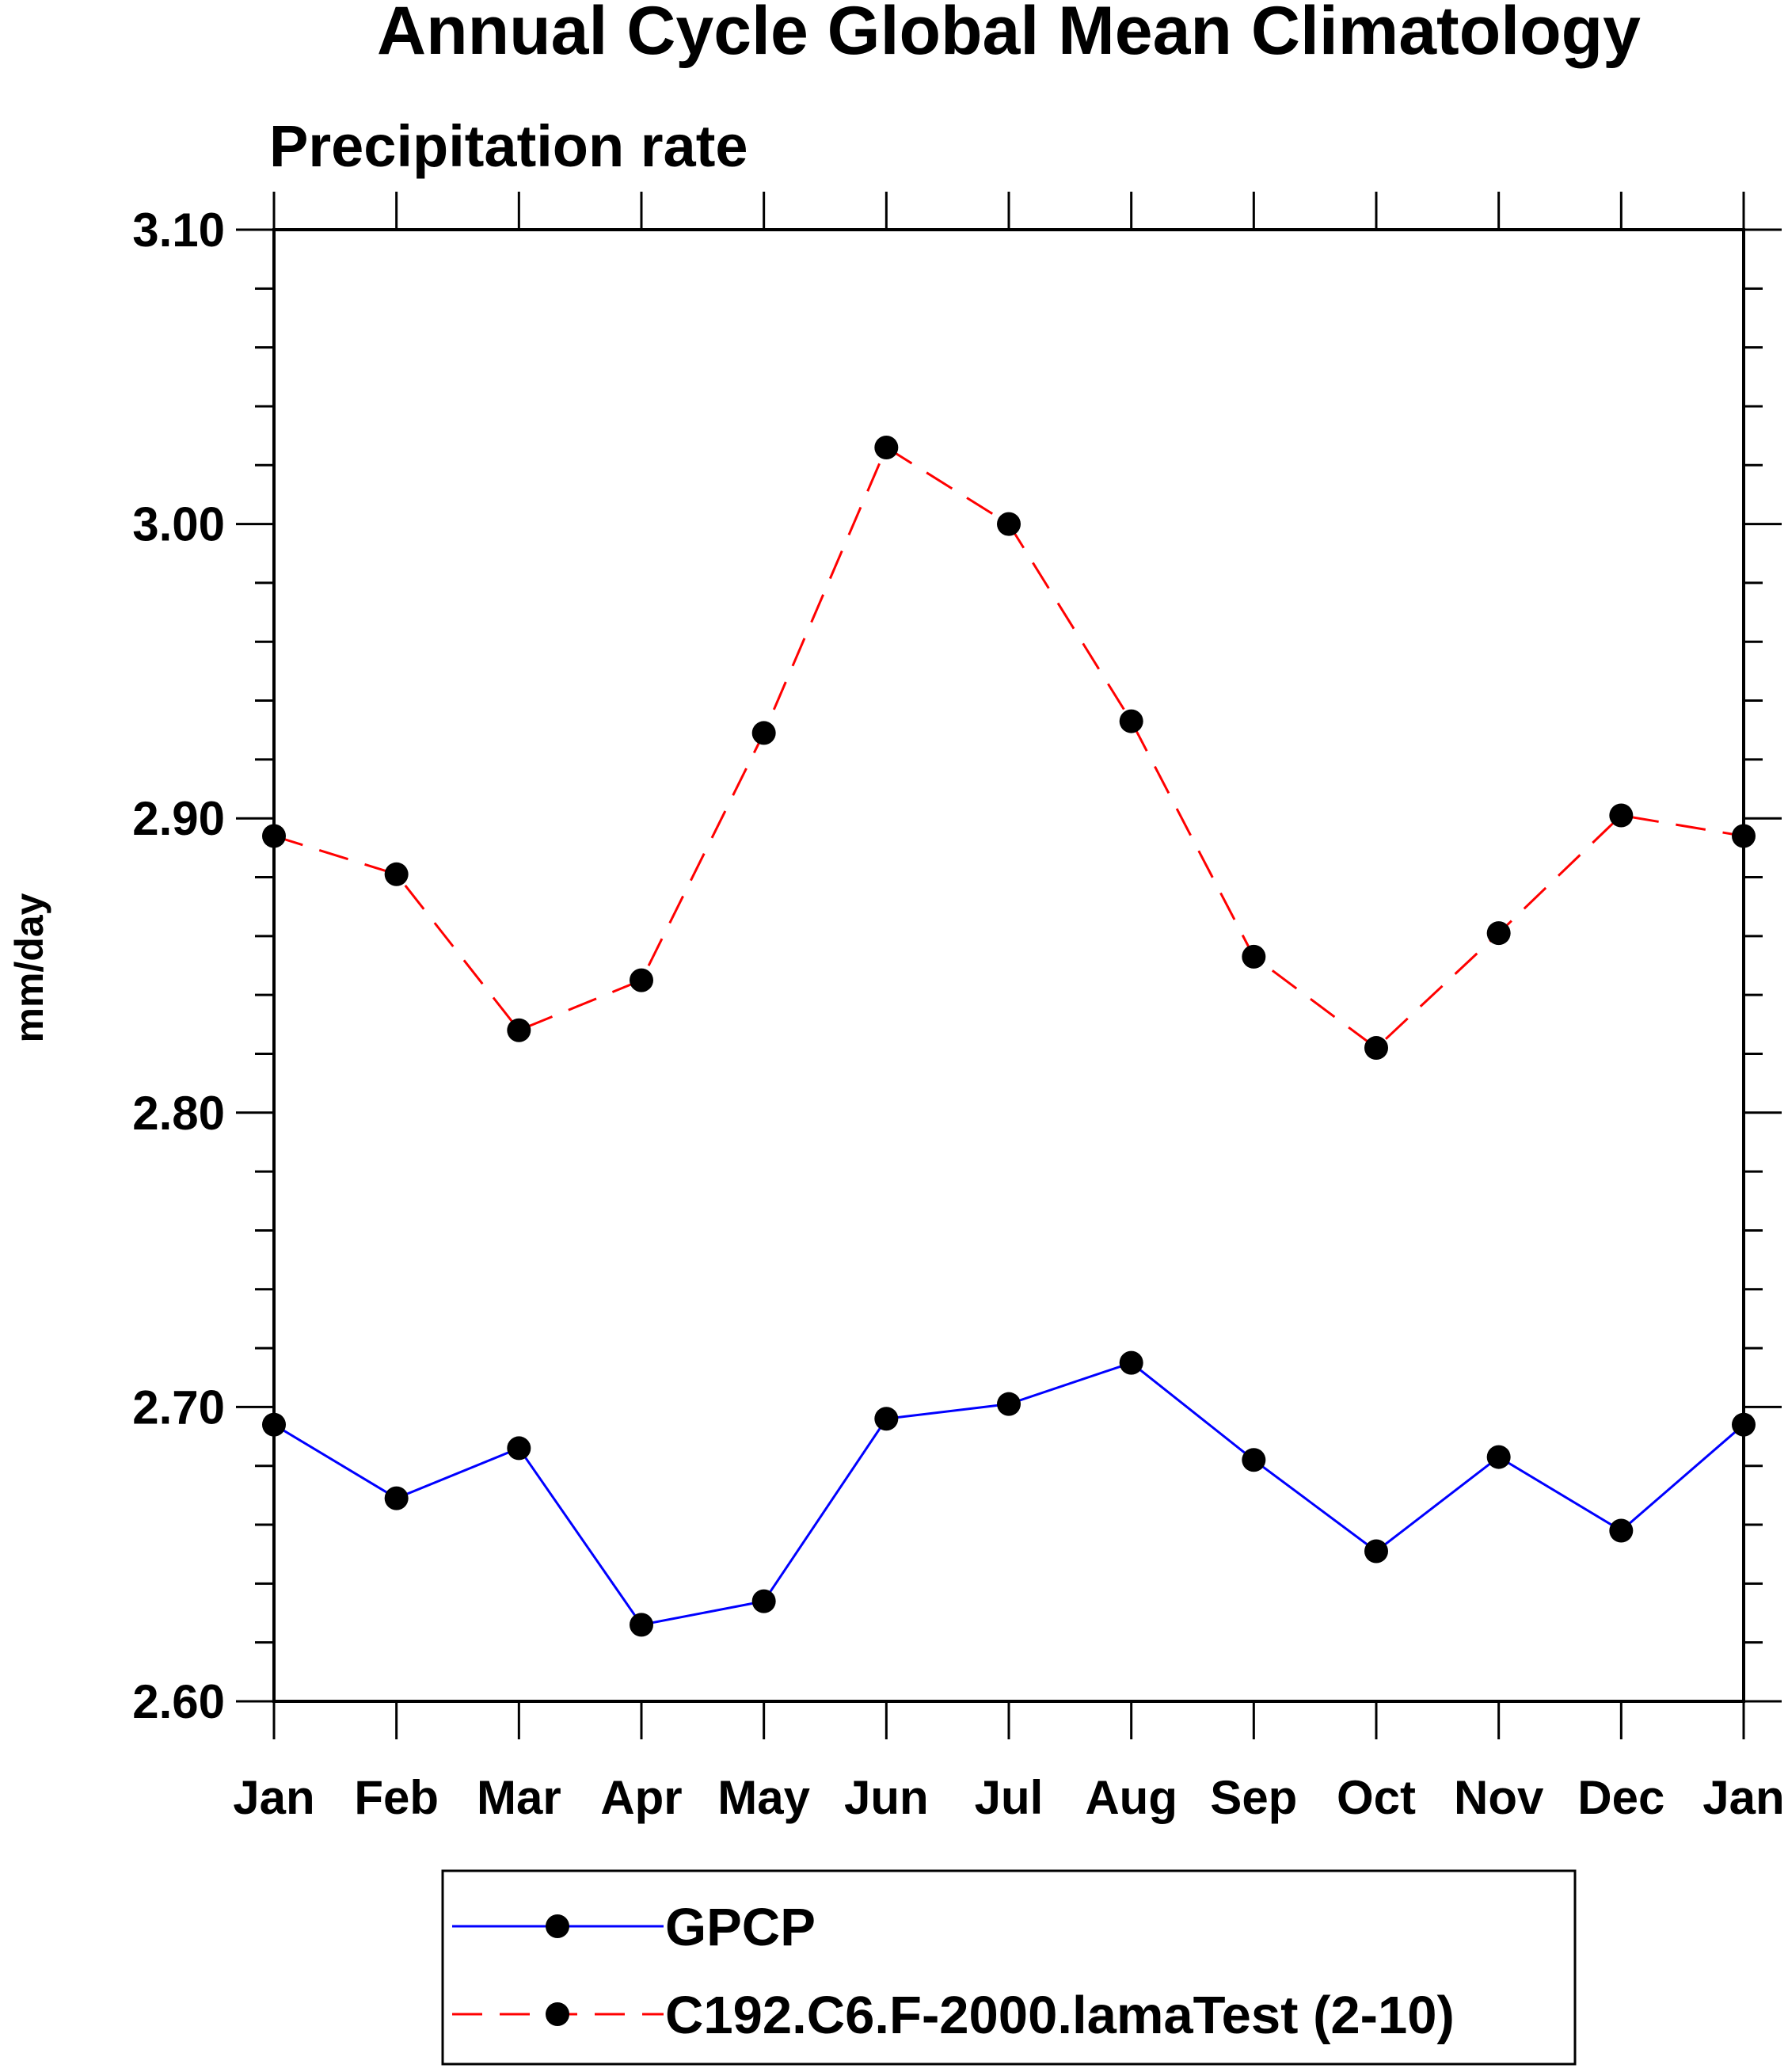  I want to click on legend-label: C192.C6.F-2000.lamaTest (2-10), so click(1060, 2015).